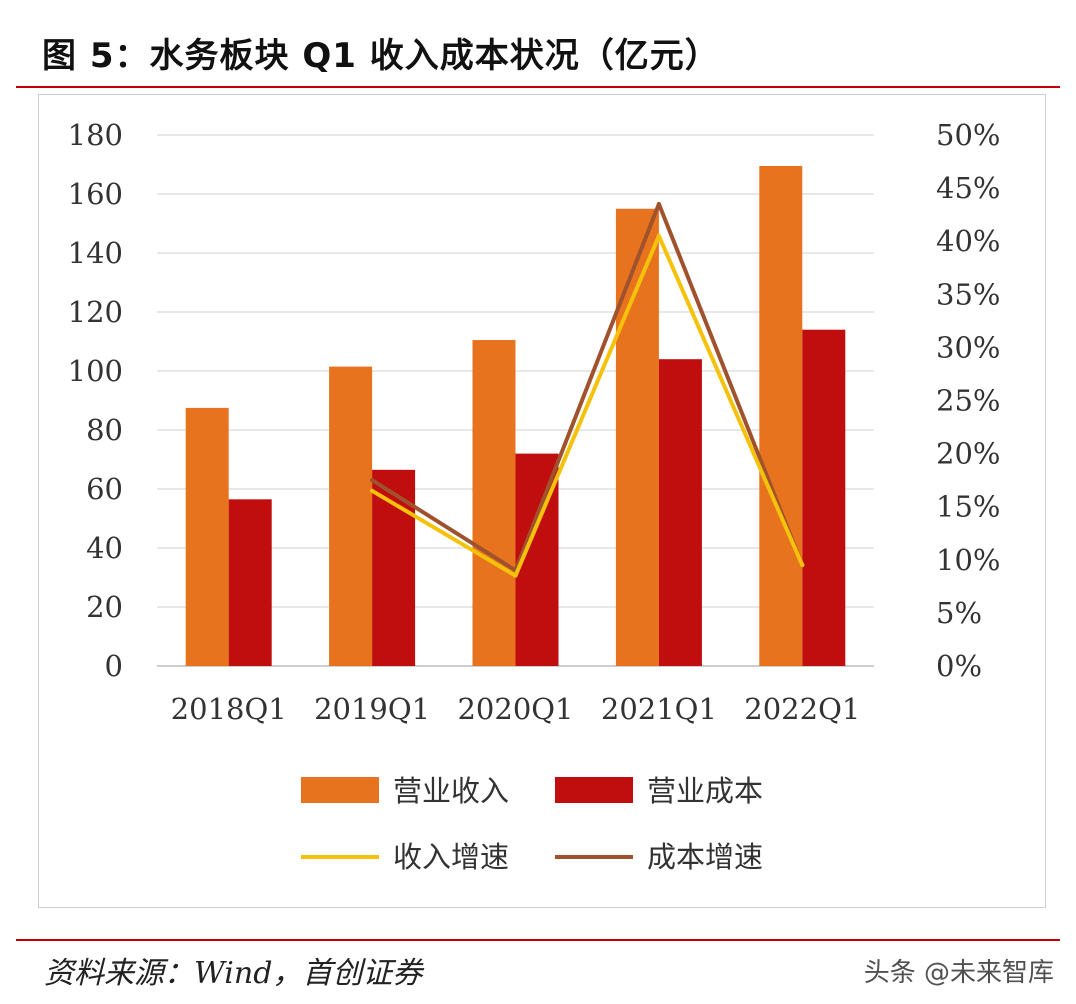  Describe the element at coordinates (659, 709) in the screenshot. I see `category-label: 2021Q1` at that location.